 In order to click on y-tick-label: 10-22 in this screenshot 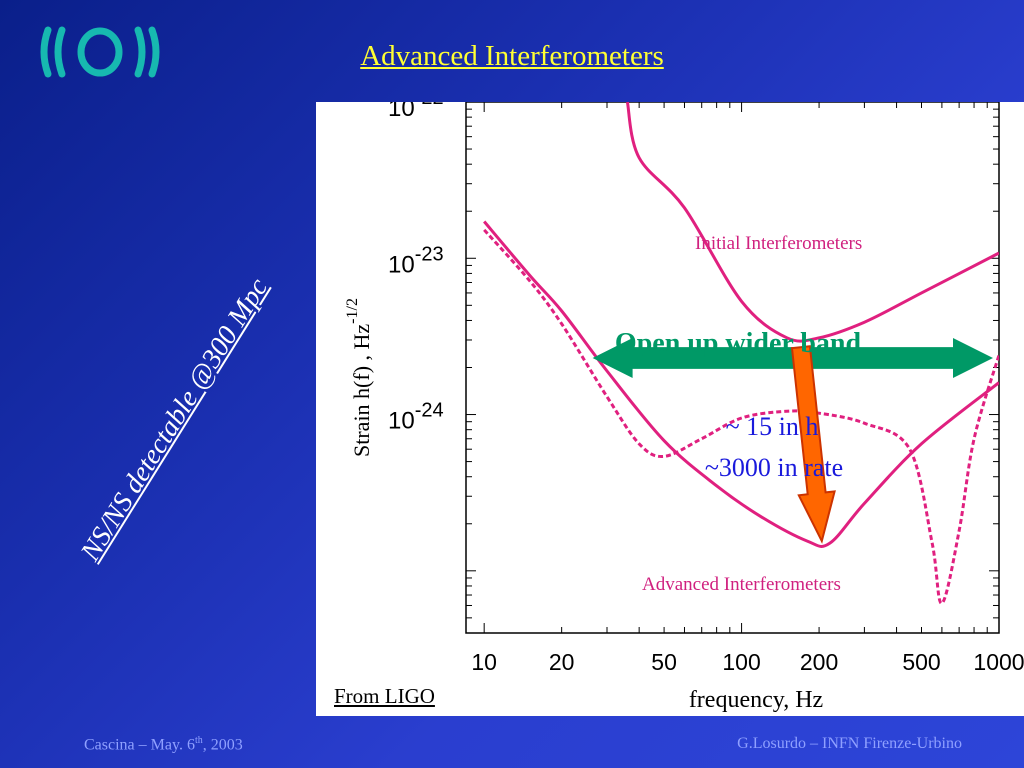, I will do `click(416, 112)`.